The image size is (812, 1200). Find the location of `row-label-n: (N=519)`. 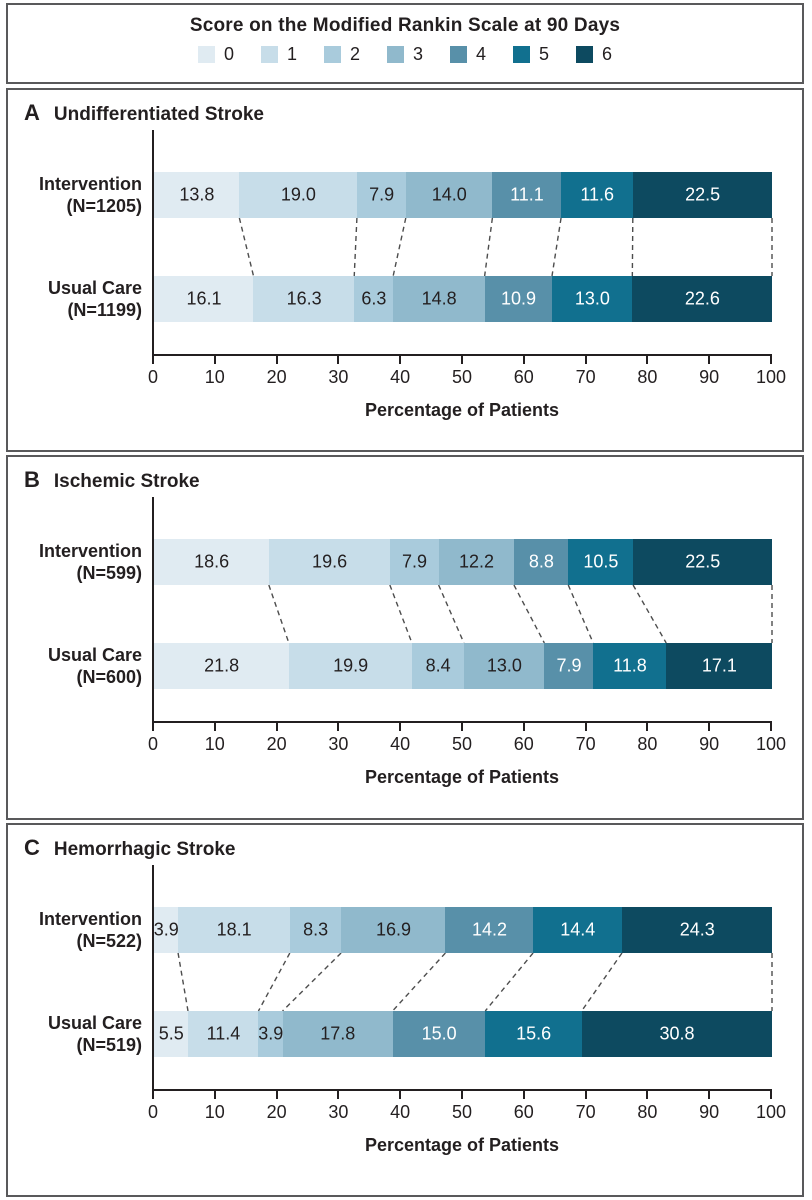

row-label-n: (N=519) is located at coordinates (109, 1045).